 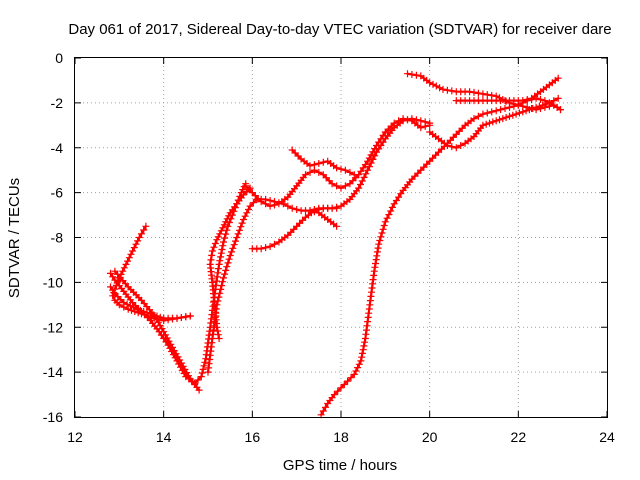 I want to click on x-tick-label: 16, so click(x=253, y=437).